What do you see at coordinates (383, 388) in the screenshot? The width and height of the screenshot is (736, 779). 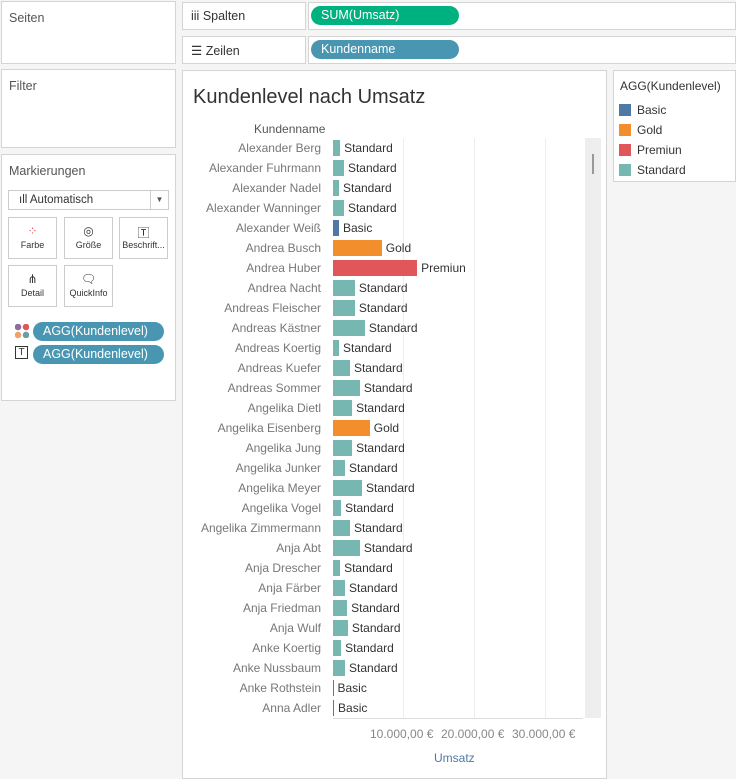 I see `table-row: Andreas Sommer Standard` at bounding box center [383, 388].